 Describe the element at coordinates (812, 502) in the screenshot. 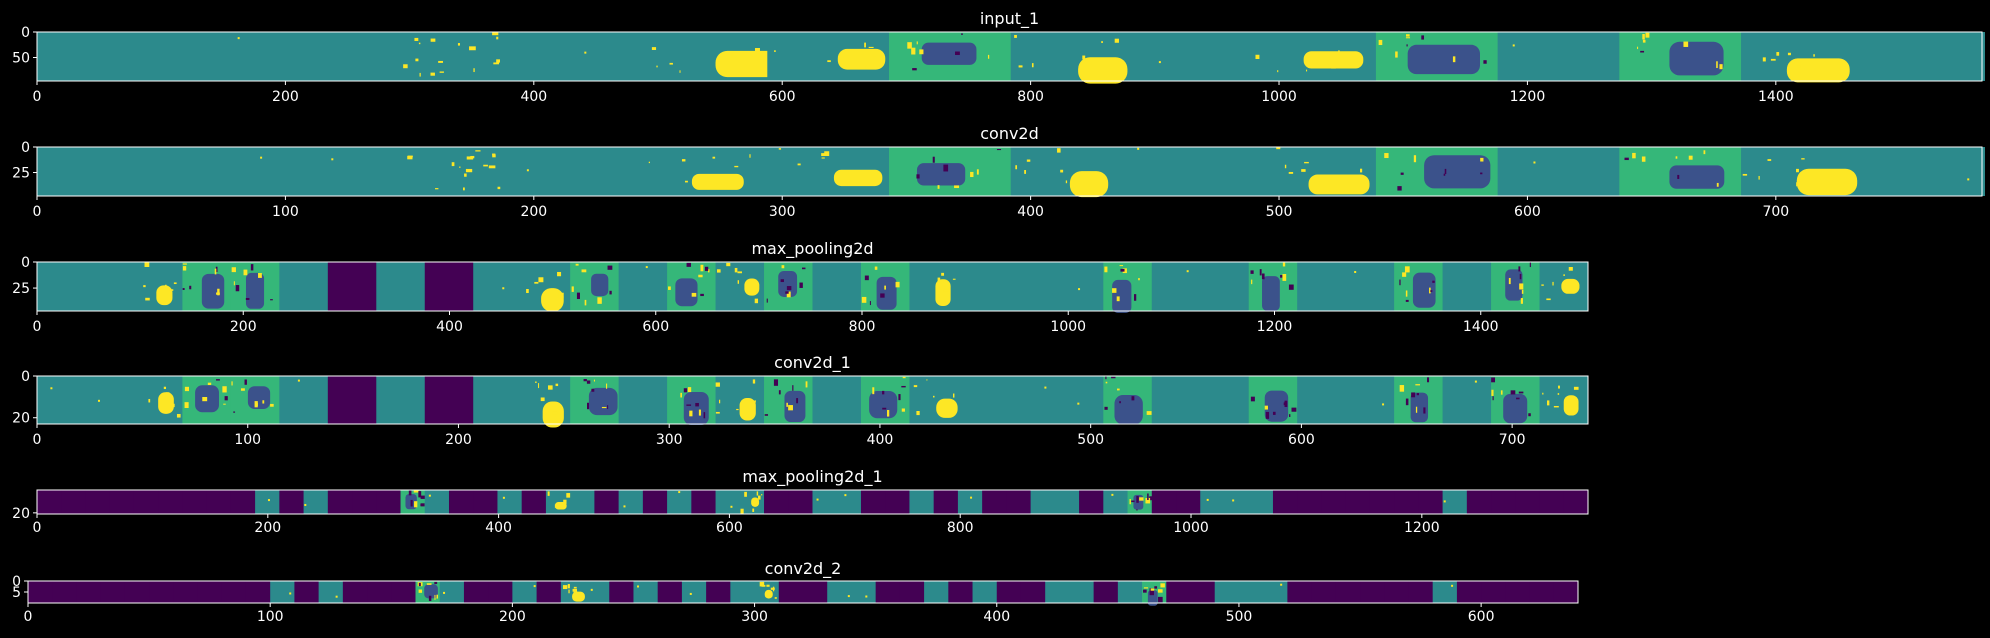

I see `panel-frame` at that location.